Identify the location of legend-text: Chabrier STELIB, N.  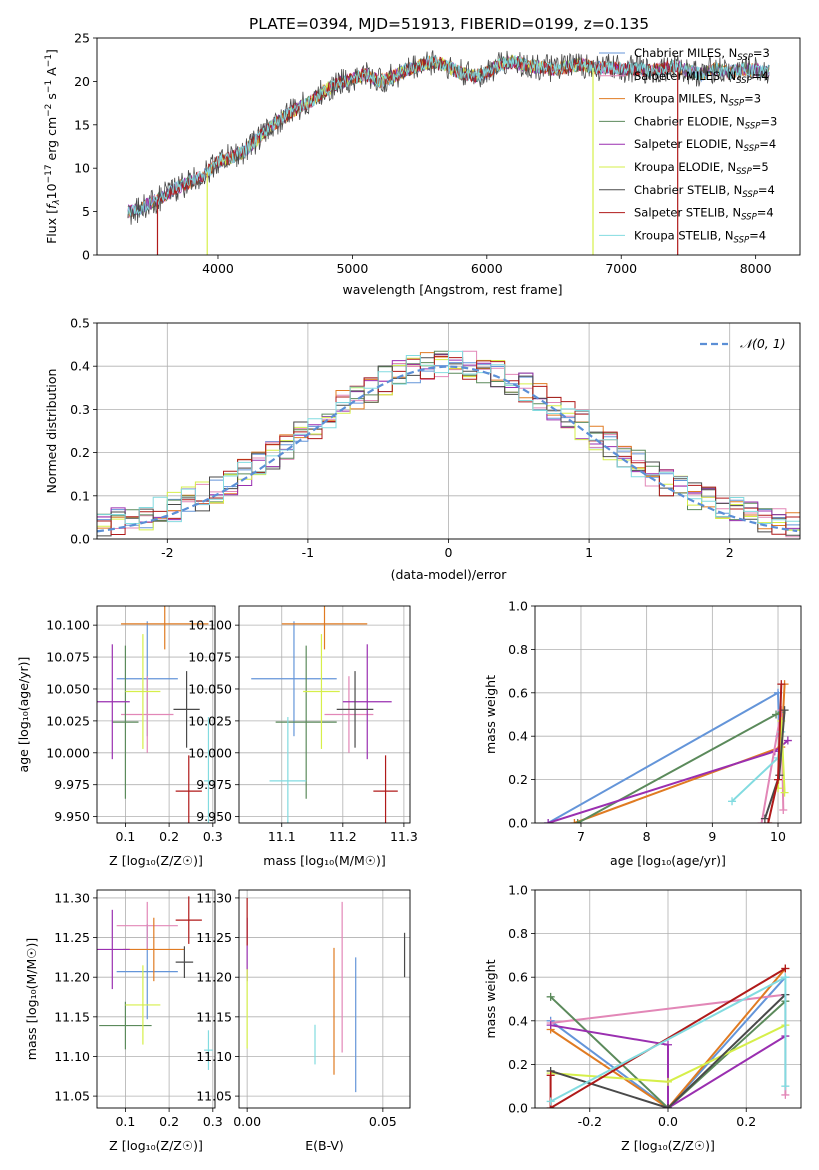
(688, 190).